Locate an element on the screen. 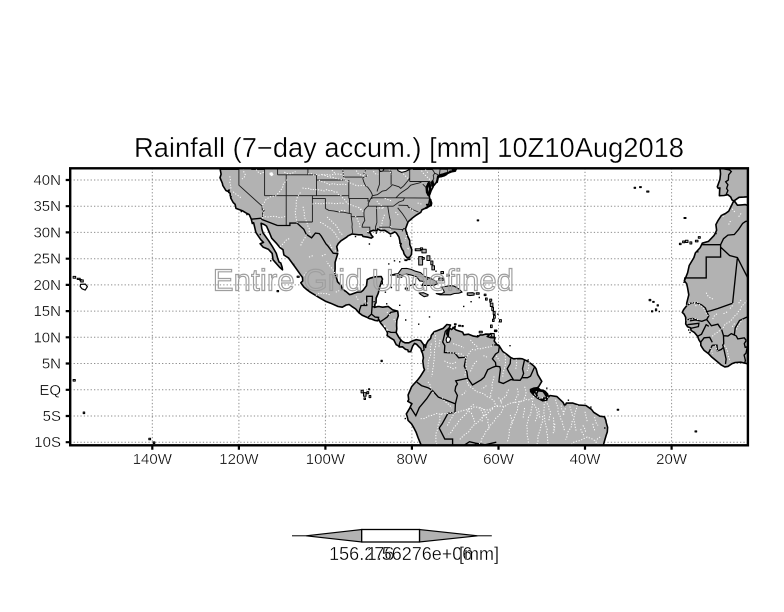  svg-text: 25N is located at coordinates (47, 259).